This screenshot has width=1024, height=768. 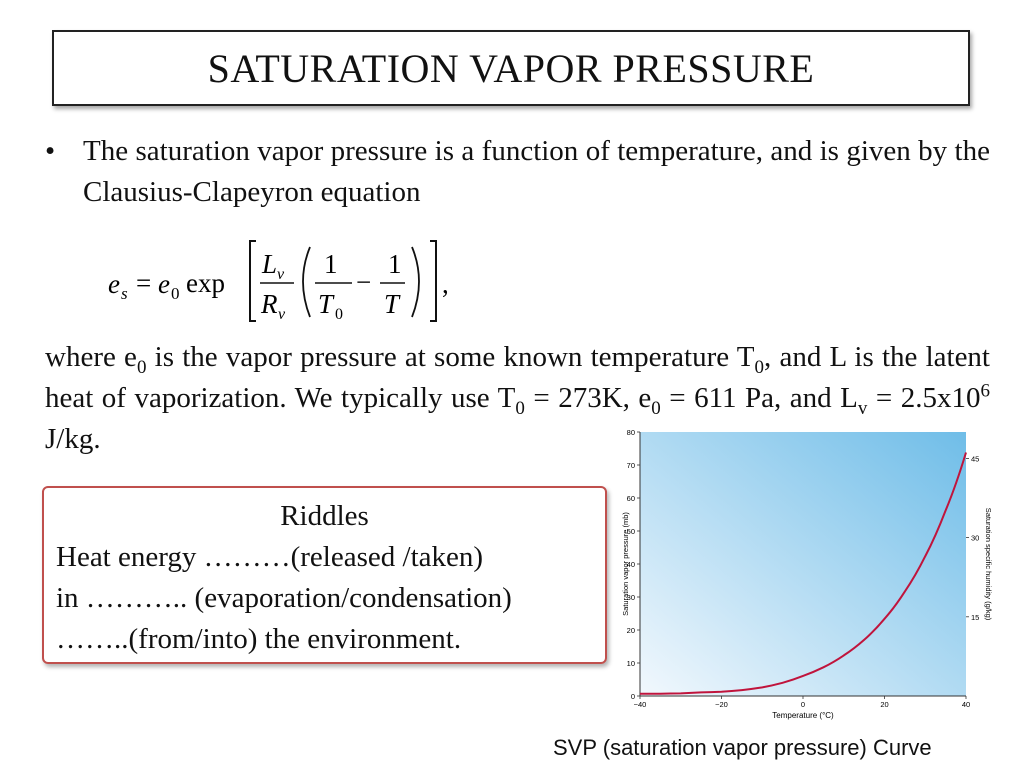 I want to click on where-sub-T0: 0, so click(x=759, y=367).